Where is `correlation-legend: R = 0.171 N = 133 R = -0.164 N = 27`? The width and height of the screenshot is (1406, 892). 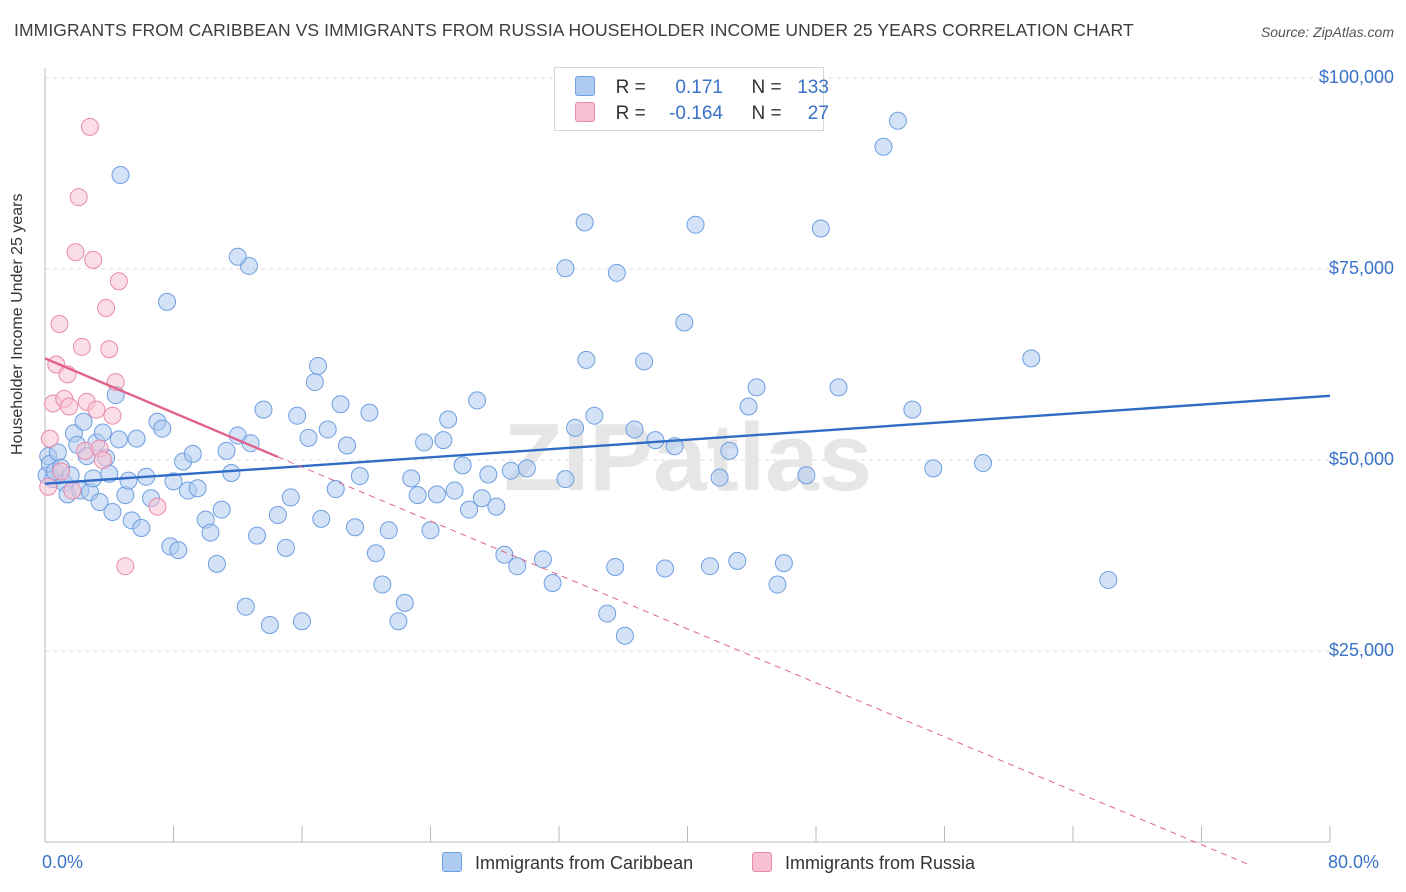 correlation-legend: R = 0.171 N = 133 R = -0.164 N = 27 is located at coordinates (691, 99).